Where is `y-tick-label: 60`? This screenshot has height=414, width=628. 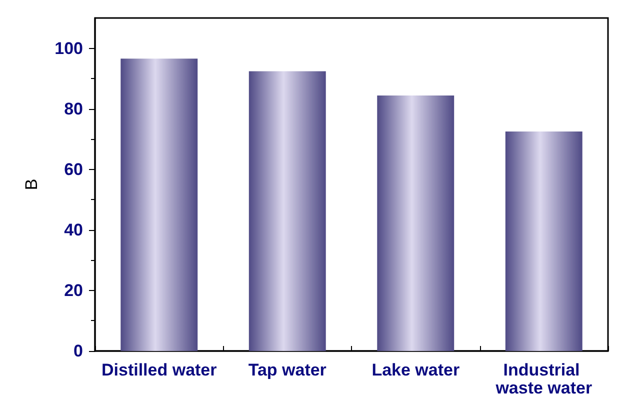
y-tick-label: 60 is located at coordinates (73, 169).